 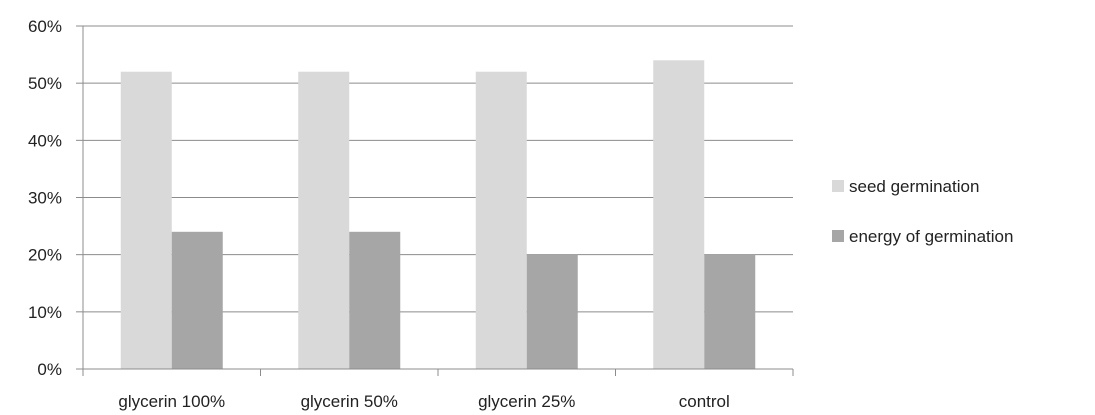 I want to click on y-tick-label: 40%, so click(x=45, y=140).